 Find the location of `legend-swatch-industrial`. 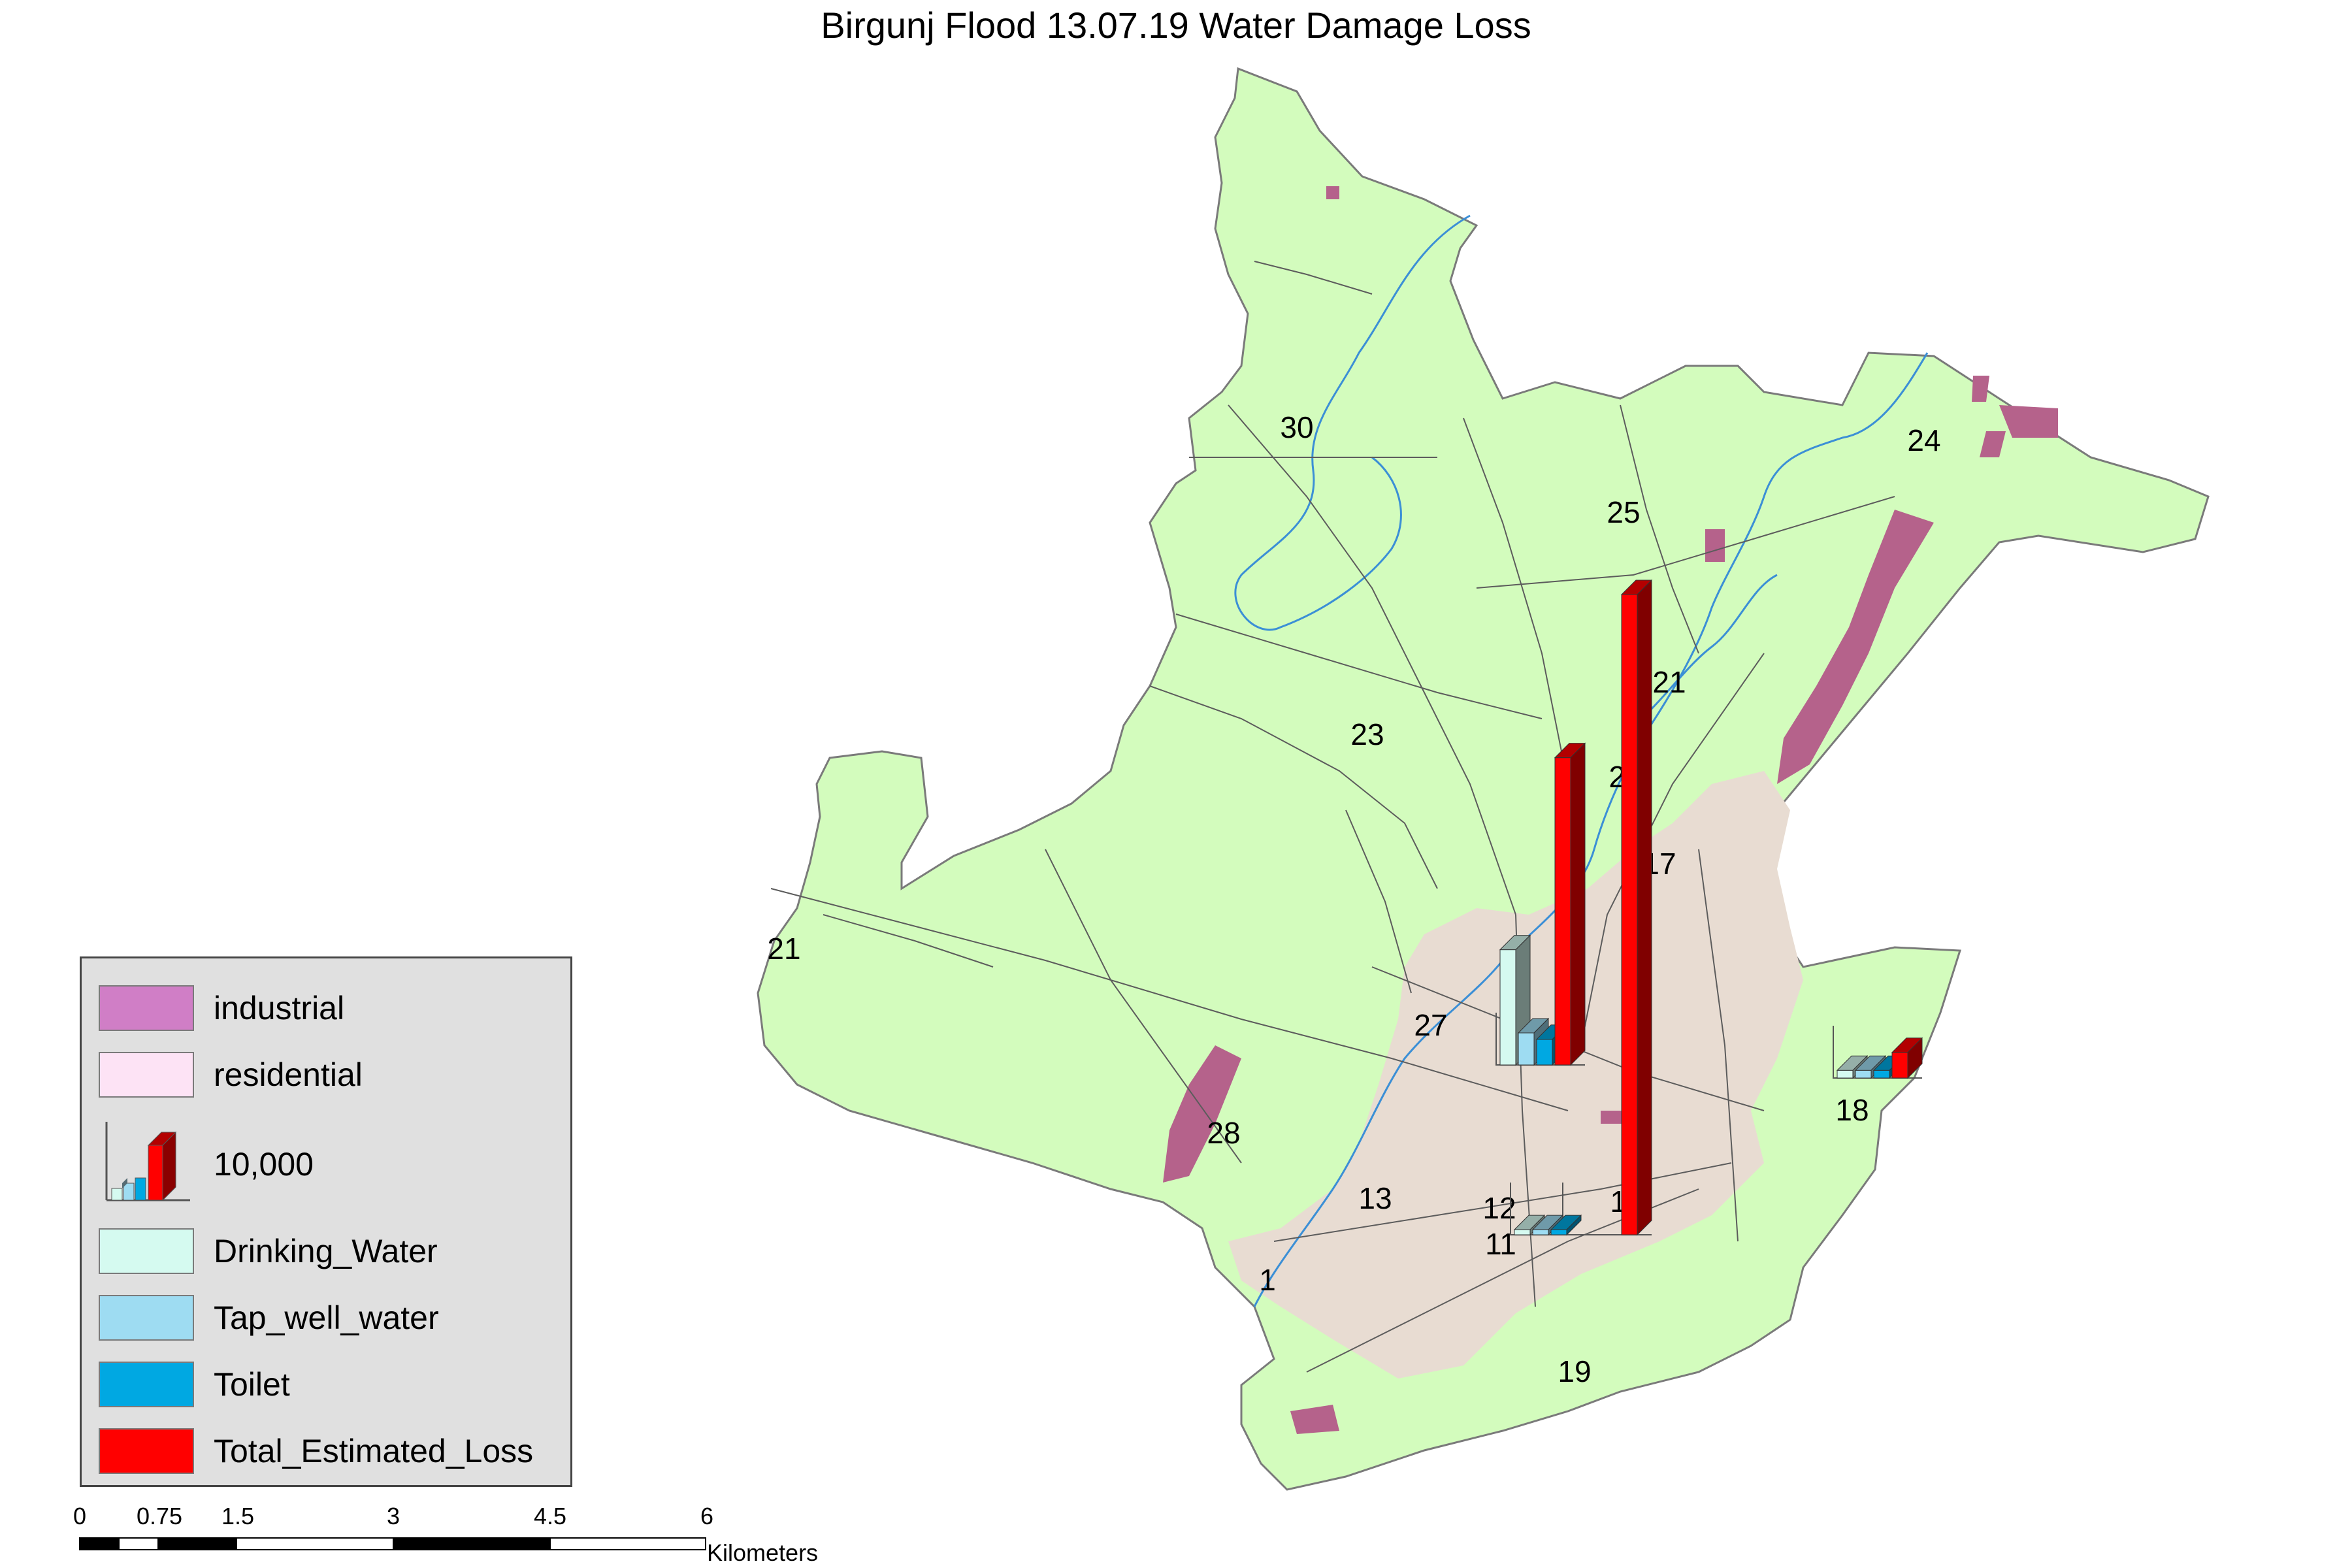

legend-swatch-industrial is located at coordinates (146, 1008).